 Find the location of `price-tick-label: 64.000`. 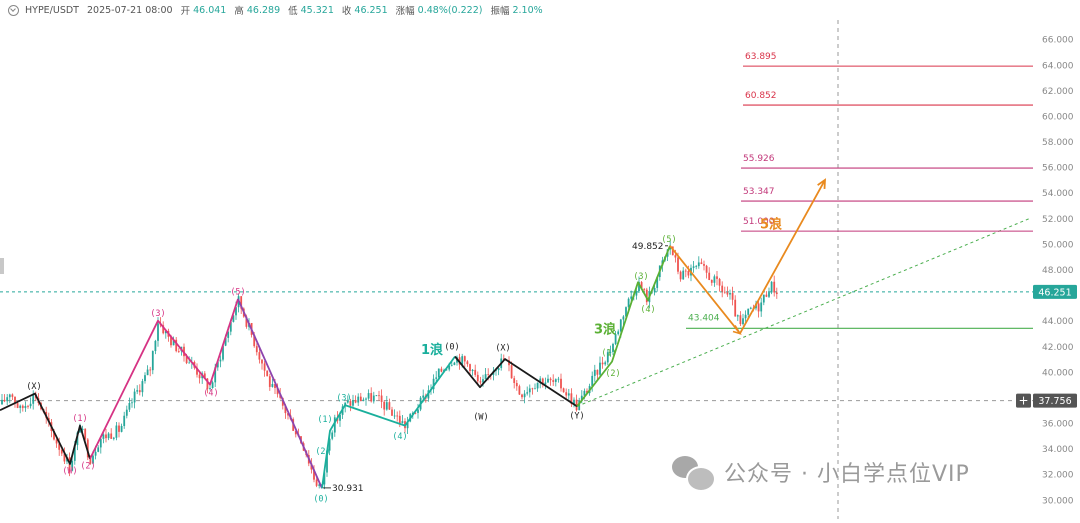

price-tick-label: 64.000 is located at coordinates (1058, 66).